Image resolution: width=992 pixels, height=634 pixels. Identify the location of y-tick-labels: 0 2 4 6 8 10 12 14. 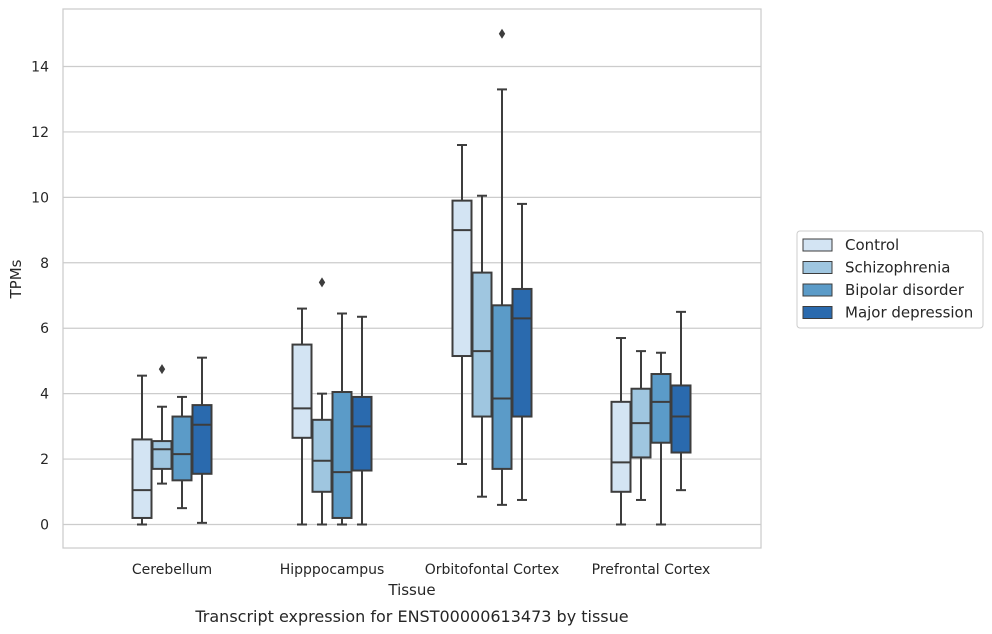
(40, 297).